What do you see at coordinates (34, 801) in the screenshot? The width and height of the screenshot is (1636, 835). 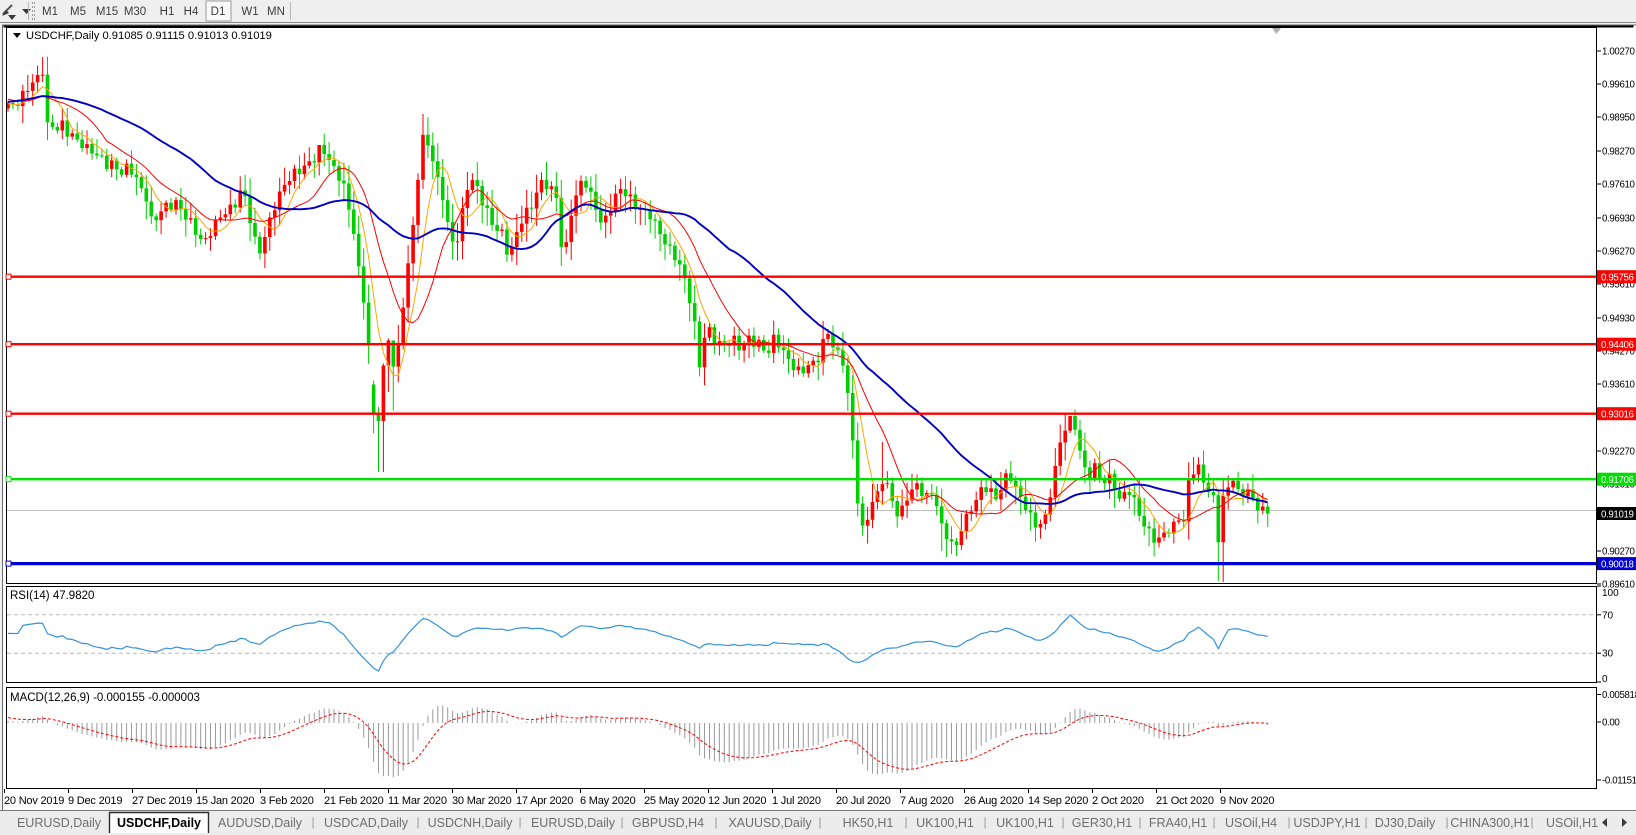 I see `svg-text: 20 Nov 2019` at bounding box center [34, 801].